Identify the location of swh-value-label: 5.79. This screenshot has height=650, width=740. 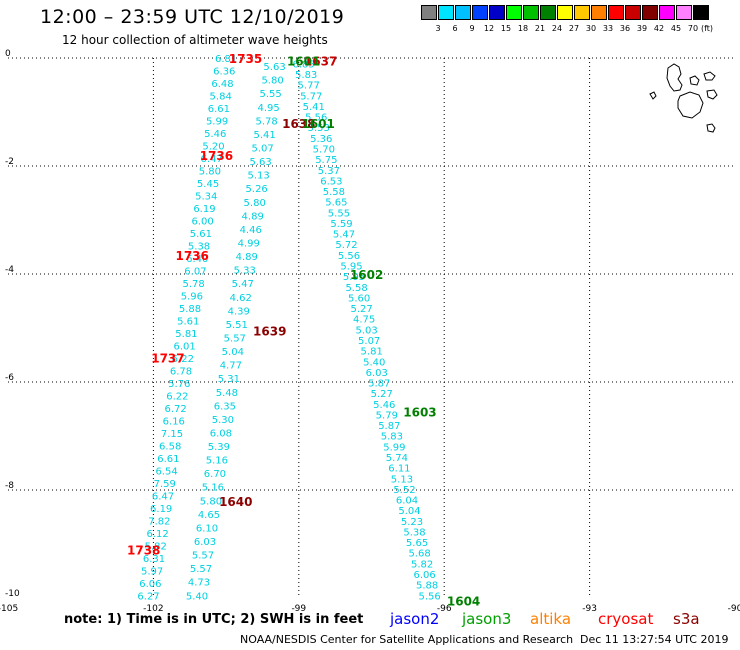
(387, 415).